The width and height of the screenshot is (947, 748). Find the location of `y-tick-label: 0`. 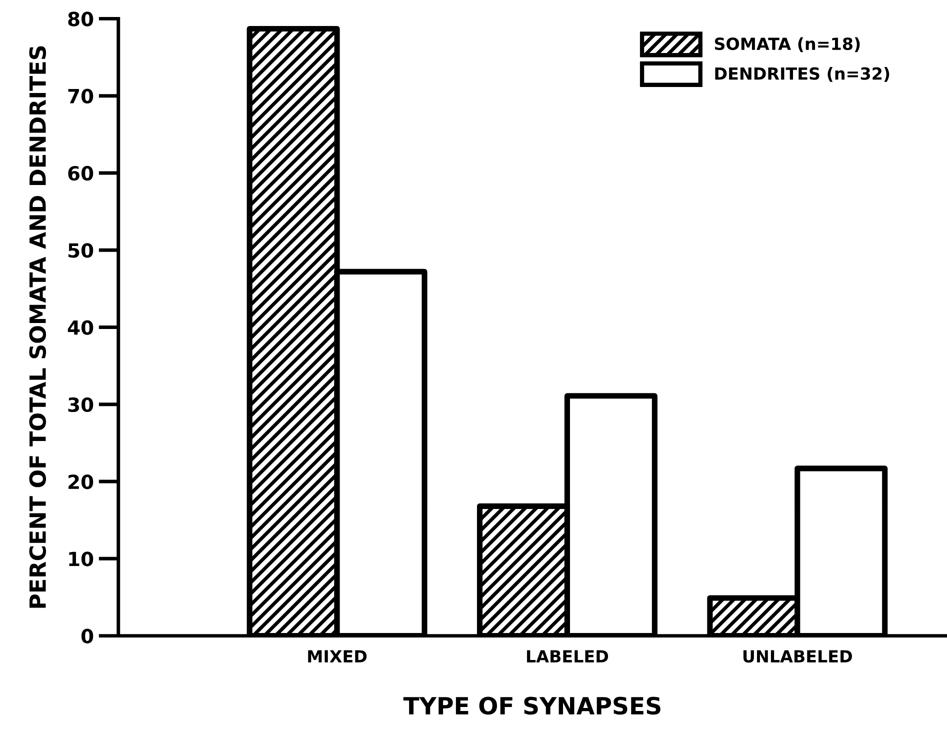

y-tick-label: 0 is located at coordinates (87, 636).